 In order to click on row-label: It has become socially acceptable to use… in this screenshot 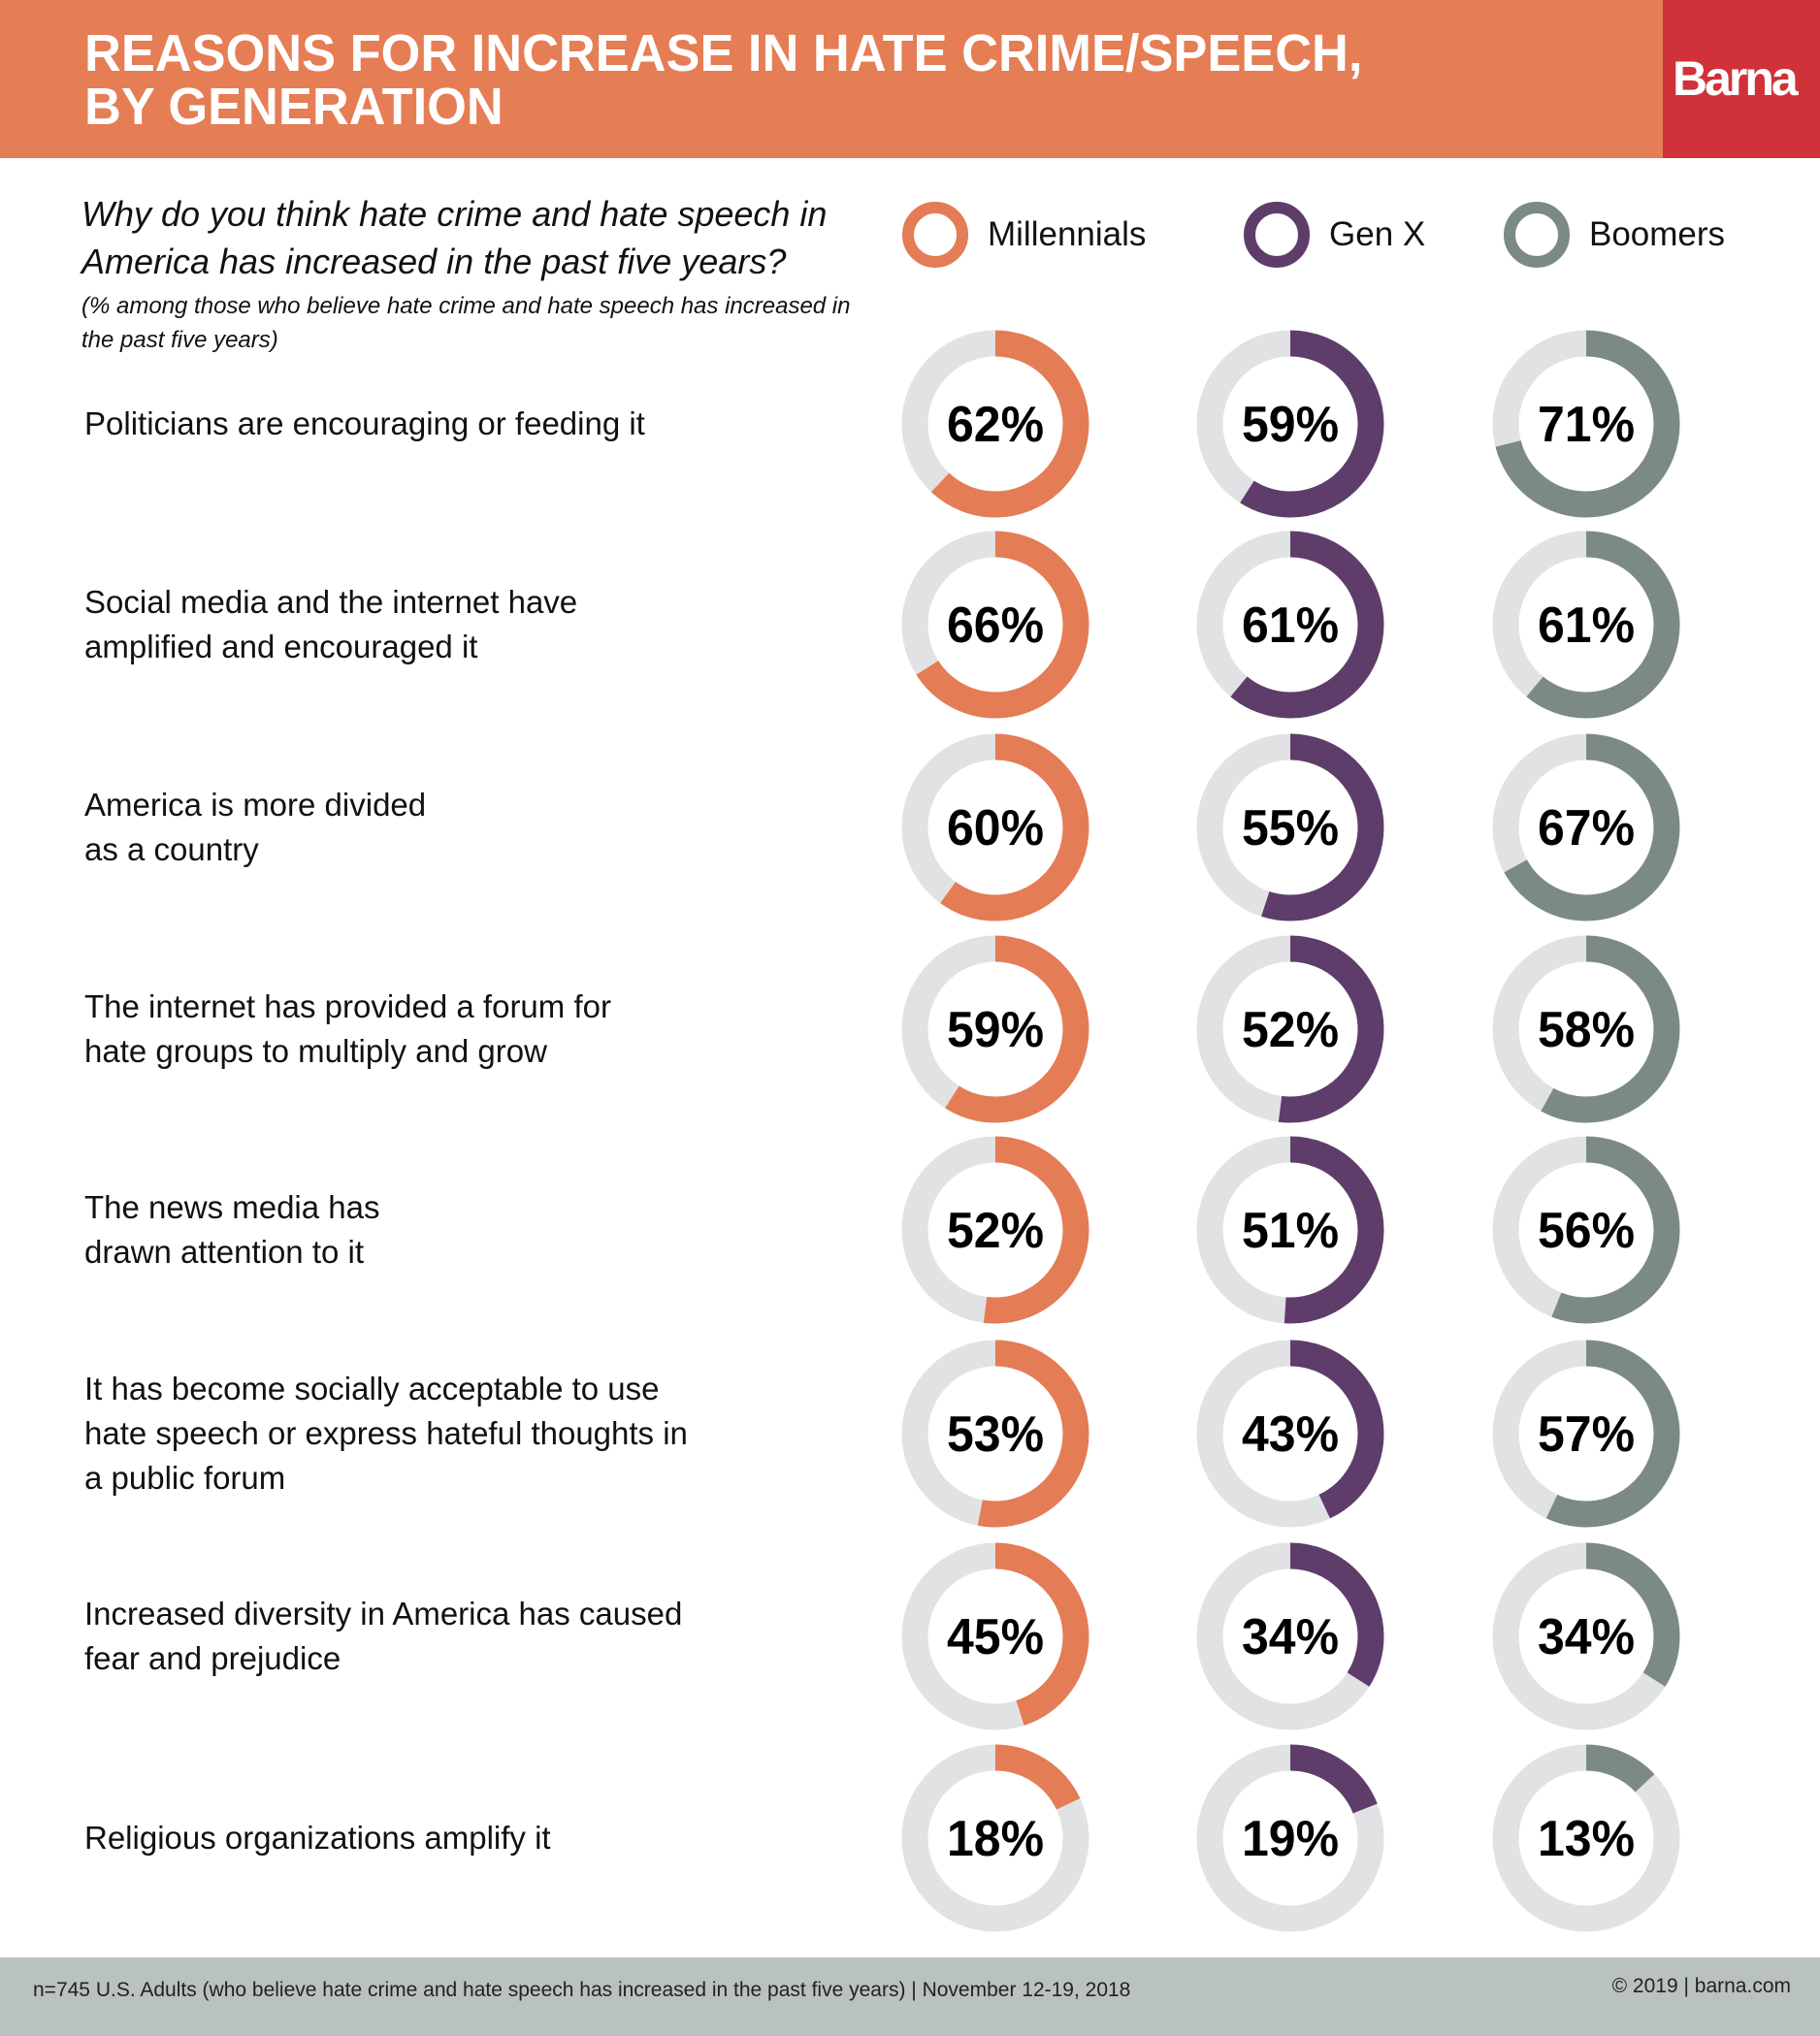, I will do `click(443, 1434)`.